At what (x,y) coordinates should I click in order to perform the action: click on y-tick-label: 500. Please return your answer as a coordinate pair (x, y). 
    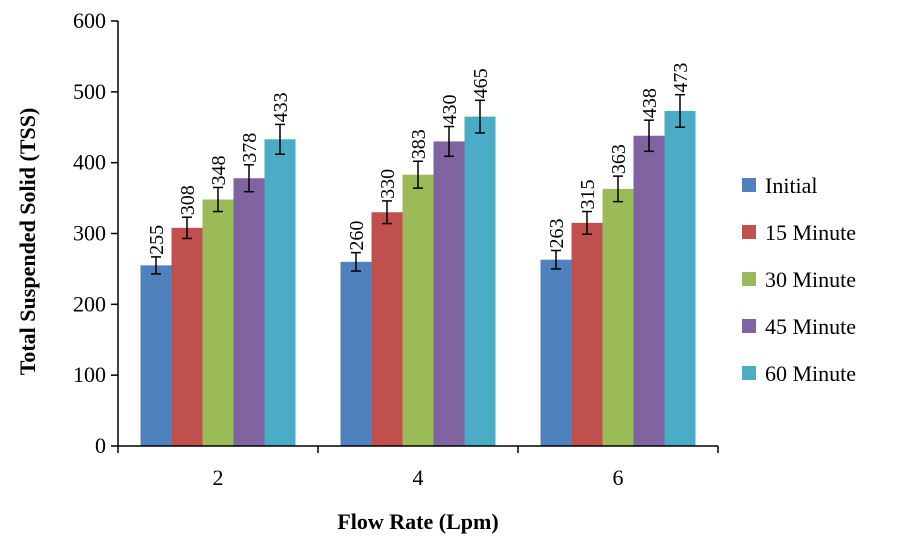
    Looking at the image, I should click on (89, 91).